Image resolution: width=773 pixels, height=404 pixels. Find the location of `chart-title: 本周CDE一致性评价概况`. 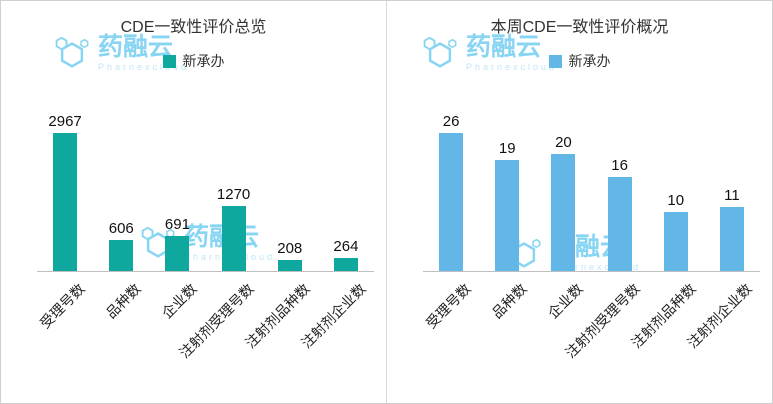

chart-title: 本周CDE一致性评价概况 is located at coordinates (579, 27).